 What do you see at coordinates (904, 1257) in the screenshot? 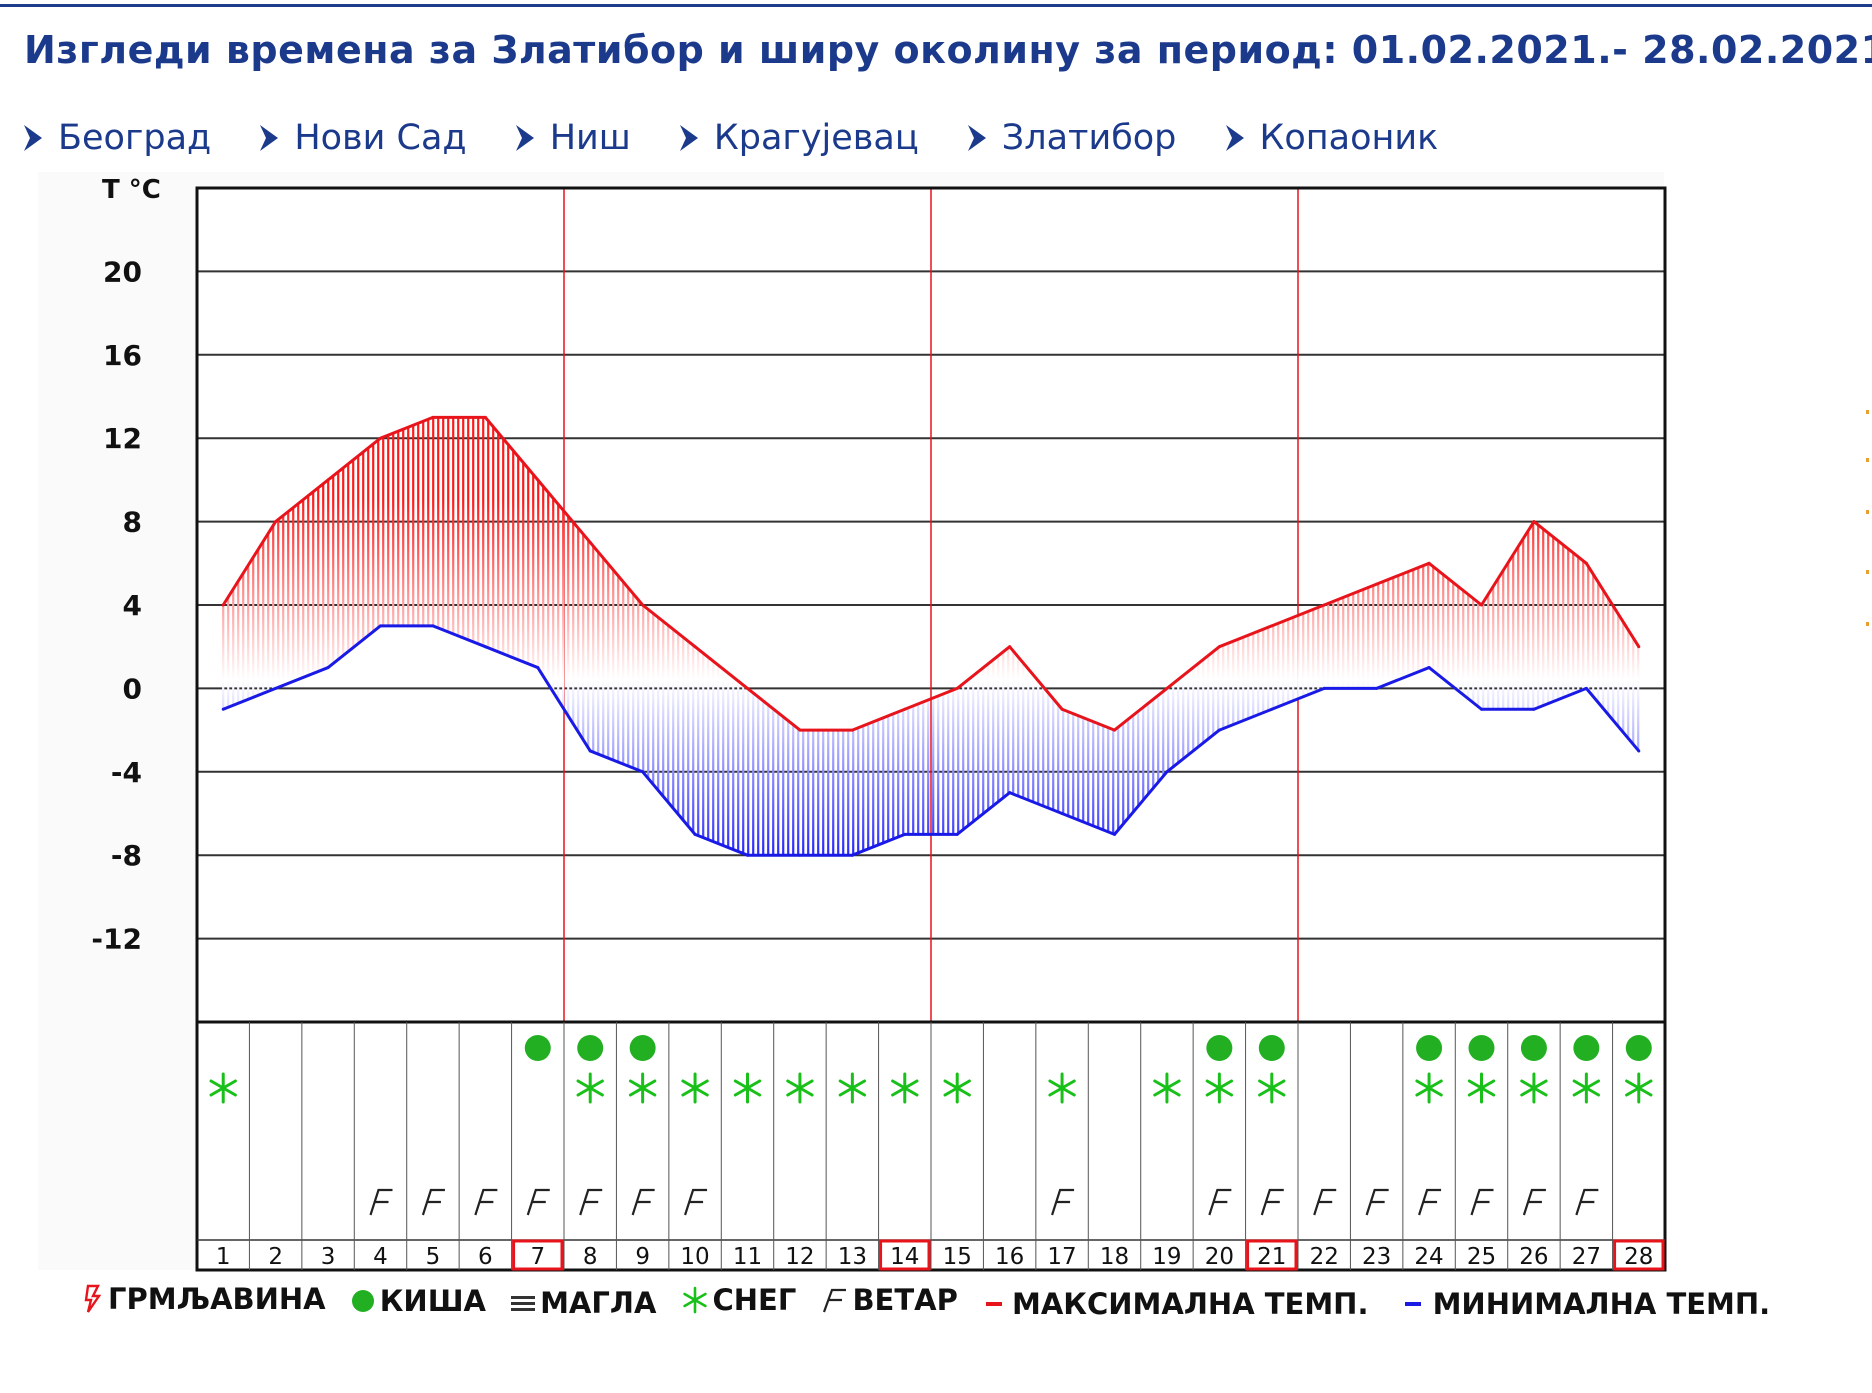
I see `x-tick-label: 14` at bounding box center [904, 1257].